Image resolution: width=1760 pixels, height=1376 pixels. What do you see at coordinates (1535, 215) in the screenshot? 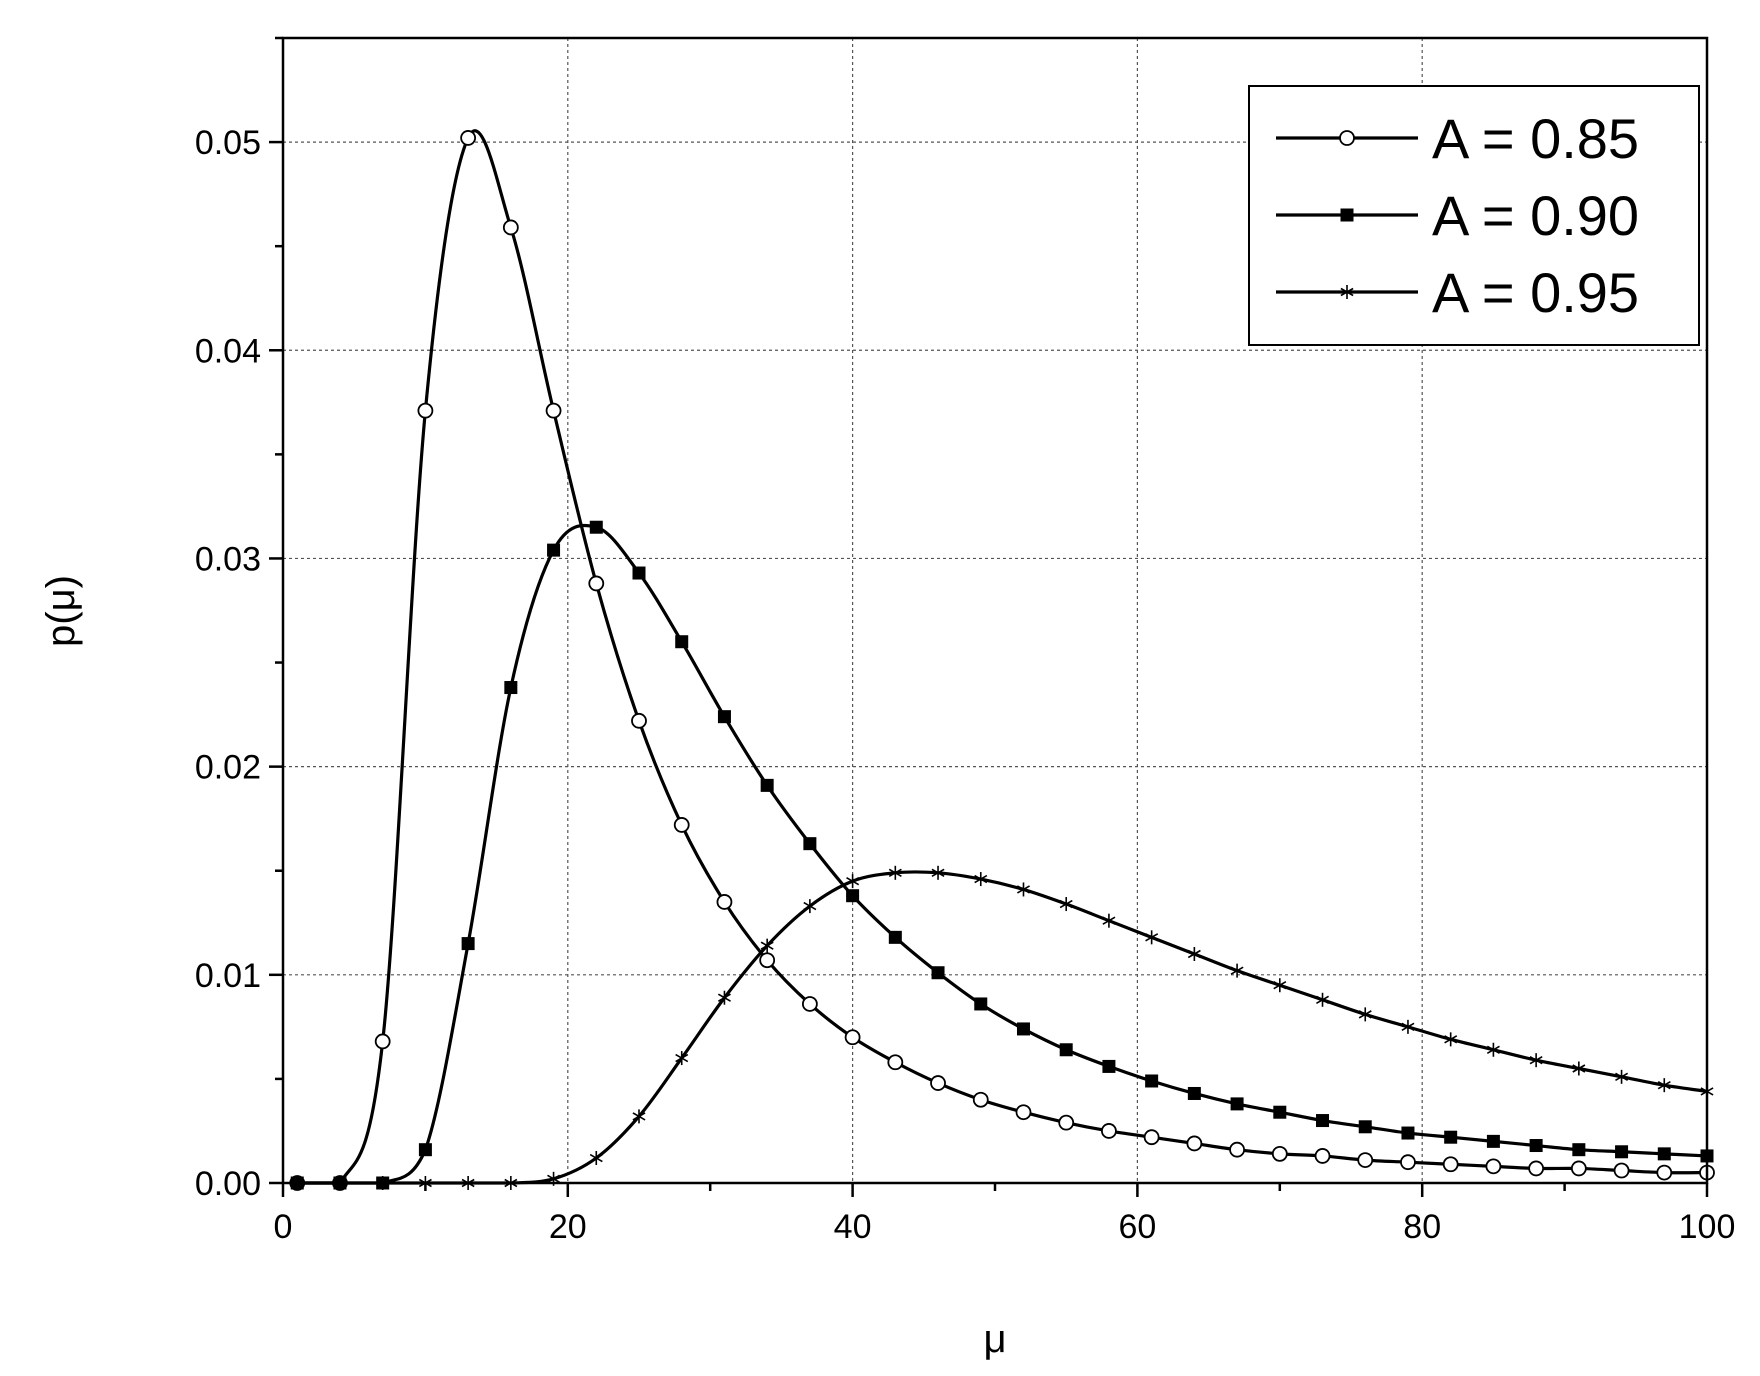
I see `legend-label: A = 0.90` at bounding box center [1535, 215].